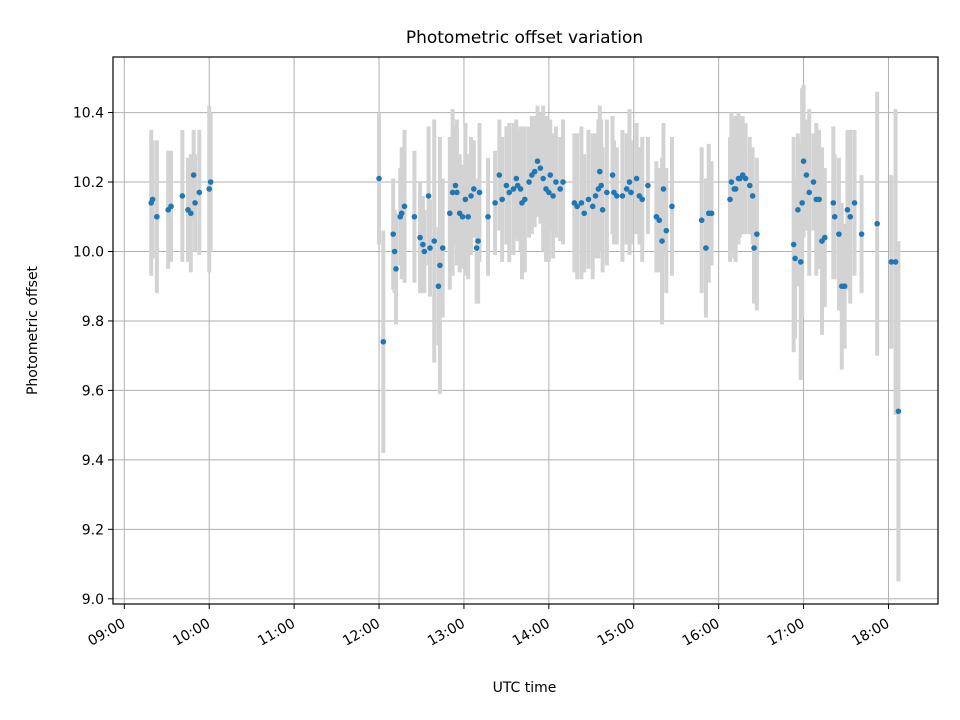 The image size is (960, 720). Describe the element at coordinates (524, 38) in the screenshot. I see `chart-title: Photometric offset variation` at that location.